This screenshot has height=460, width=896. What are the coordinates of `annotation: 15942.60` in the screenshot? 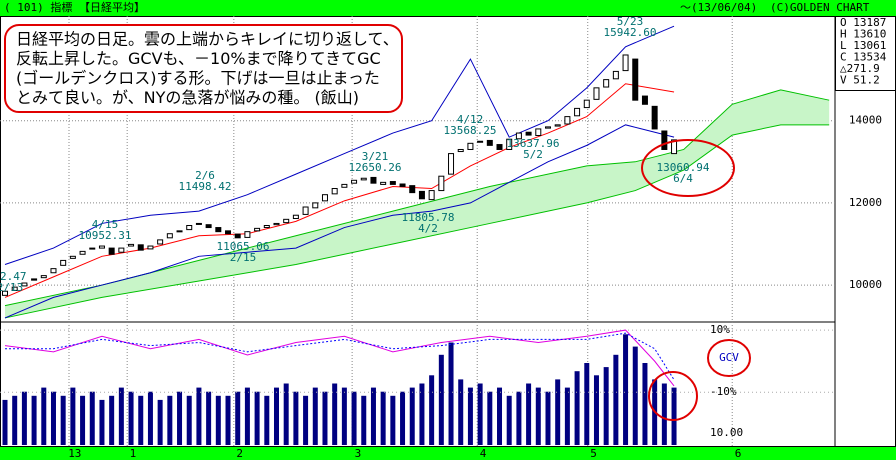 It's located at (630, 32).